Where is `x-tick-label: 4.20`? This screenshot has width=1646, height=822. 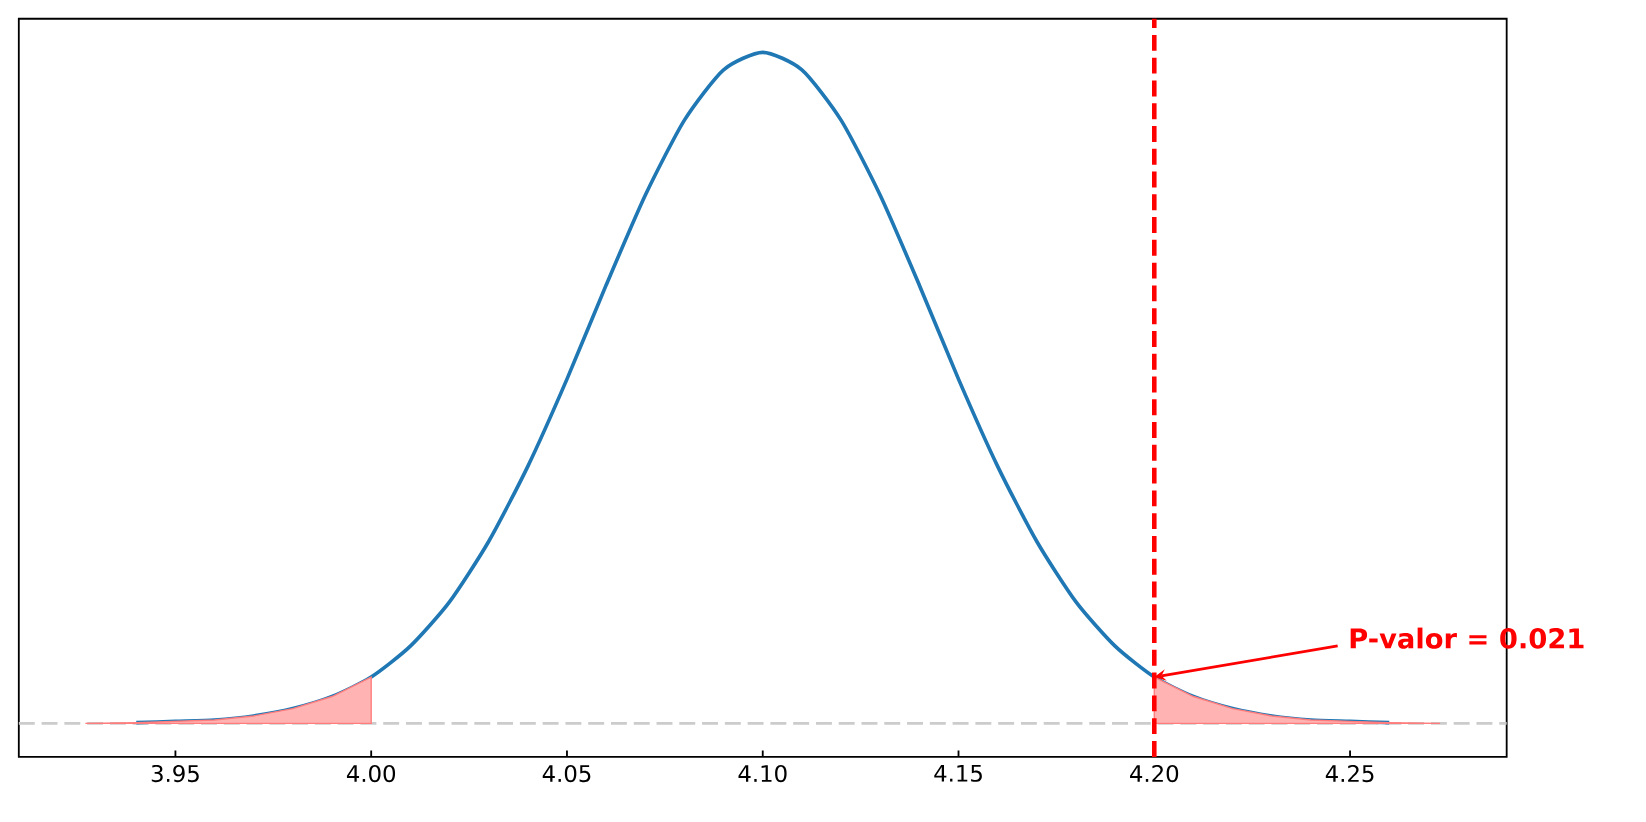 x-tick-label: 4.20 is located at coordinates (1154, 774).